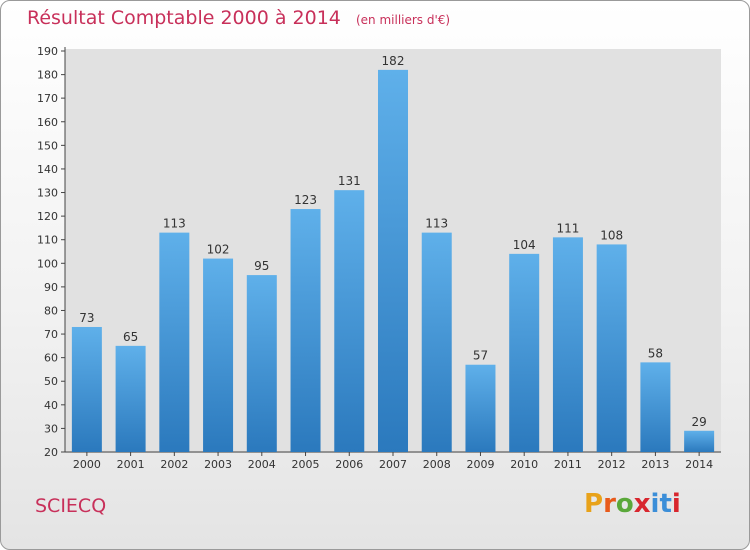 Image resolution: width=750 pixels, height=550 pixels. I want to click on bar-value-label: 73, so click(86, 318).